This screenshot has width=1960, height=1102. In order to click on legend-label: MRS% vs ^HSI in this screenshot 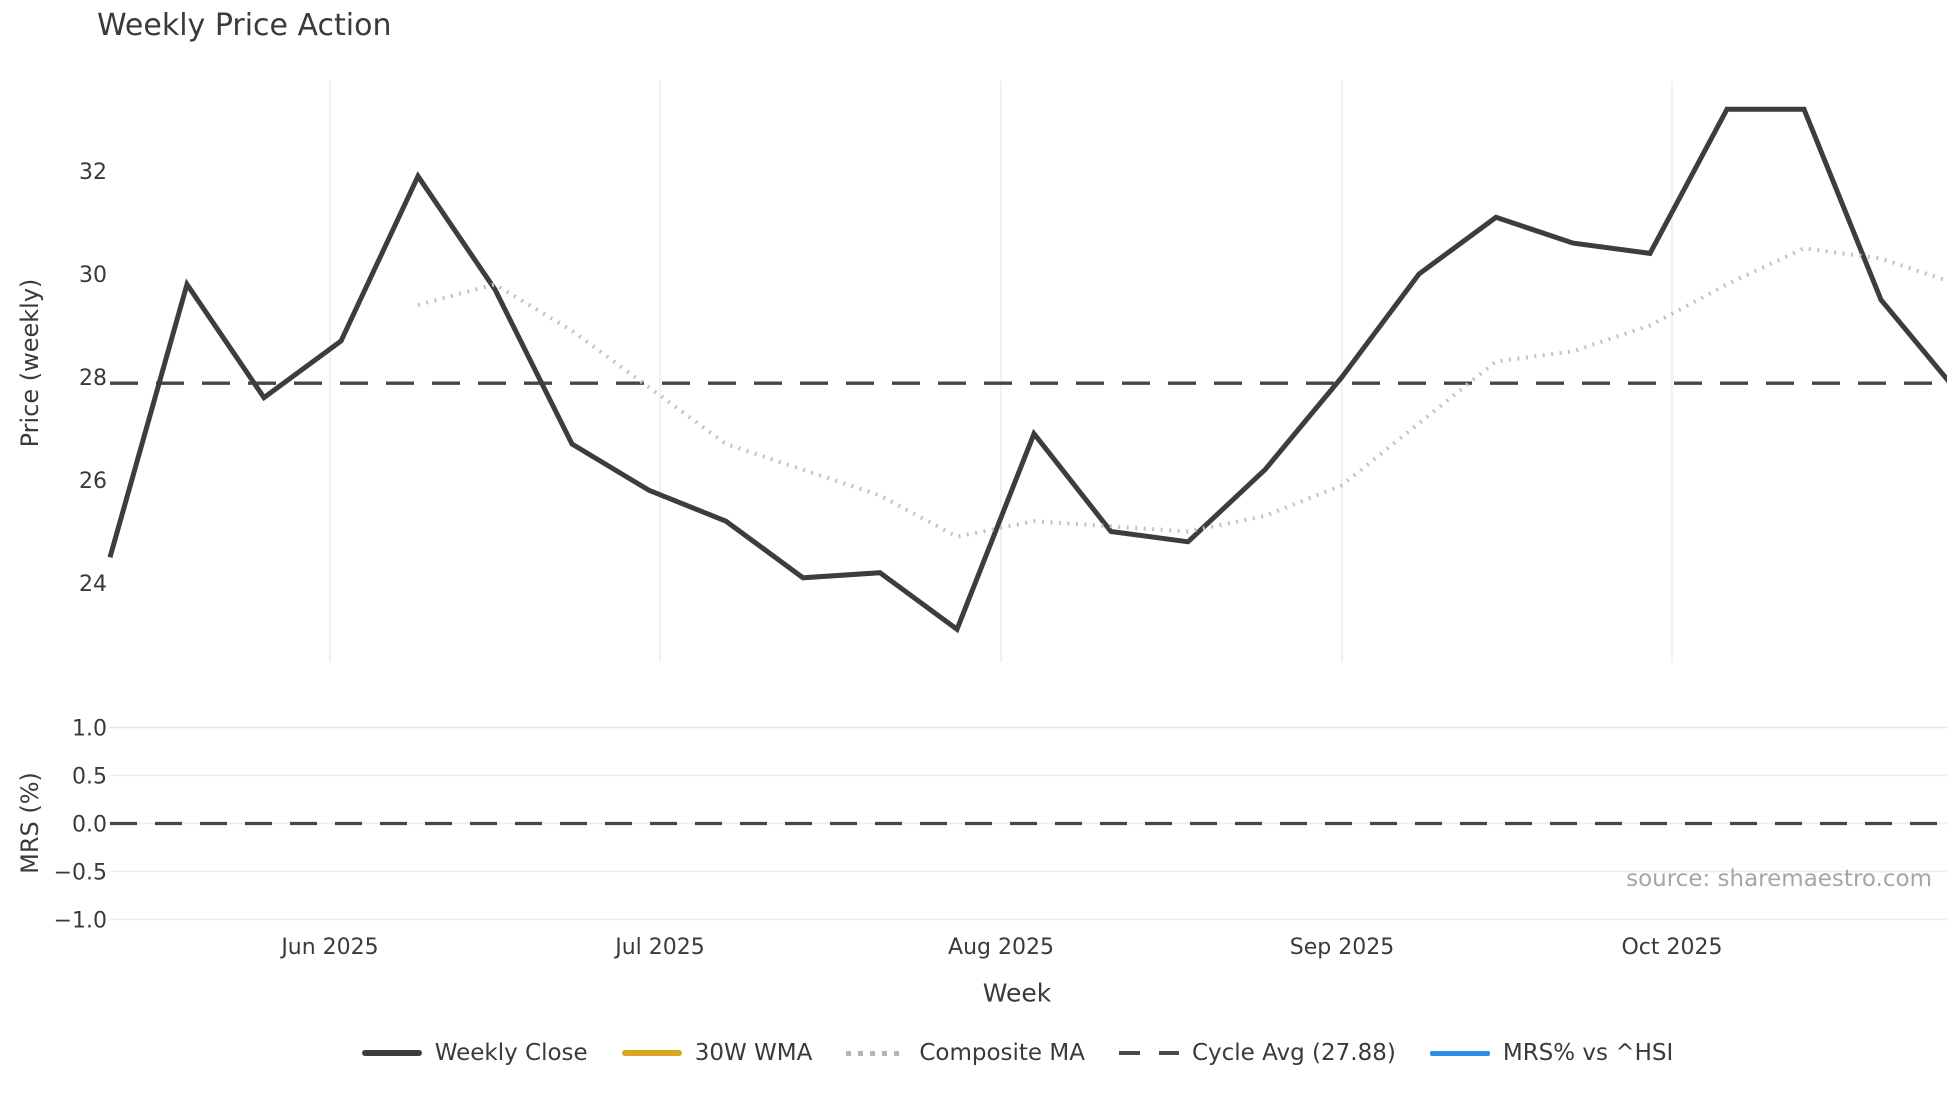, I will do `click(1588, 1053)`.